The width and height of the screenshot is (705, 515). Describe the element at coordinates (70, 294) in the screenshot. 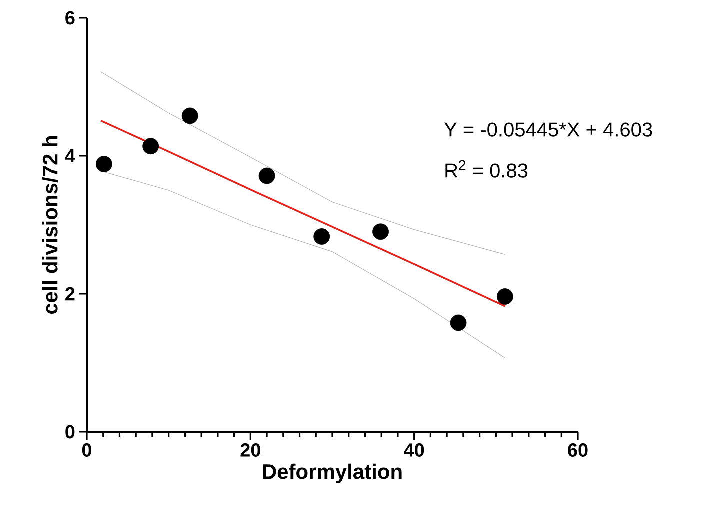

I see `y-tick-label: 2` at that location.